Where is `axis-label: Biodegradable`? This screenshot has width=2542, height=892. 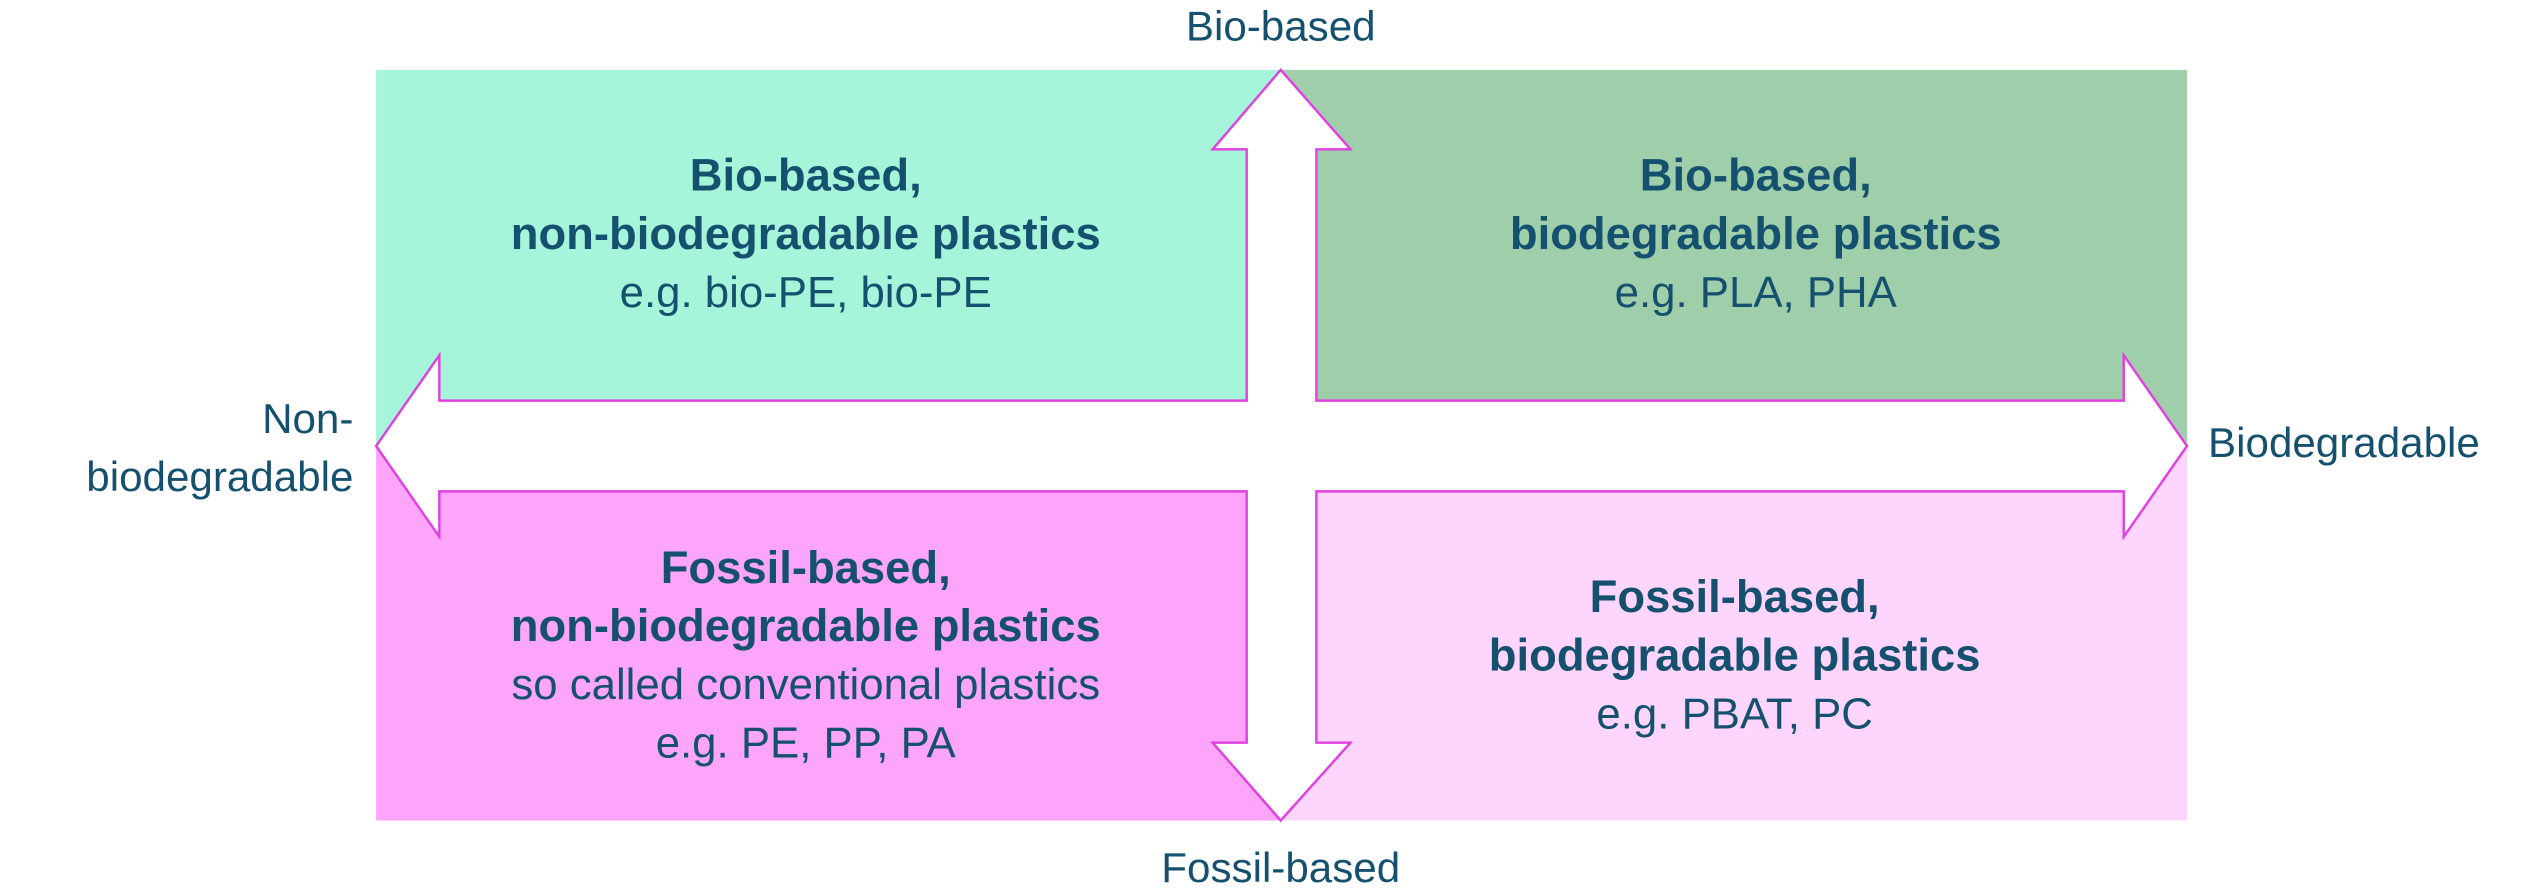
axis-label: Biodegradable is located at coordinates (2344, 442).